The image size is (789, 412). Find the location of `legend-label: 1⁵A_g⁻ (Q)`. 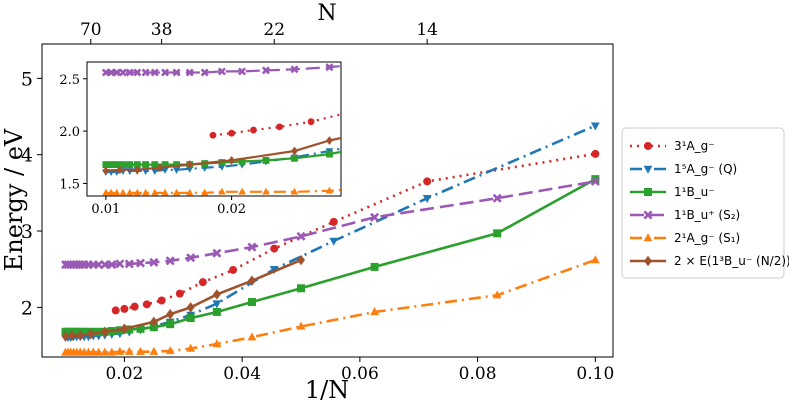

legend-label: 1⁵A_g⁻ (Q) is located at coordinates (705, 169).